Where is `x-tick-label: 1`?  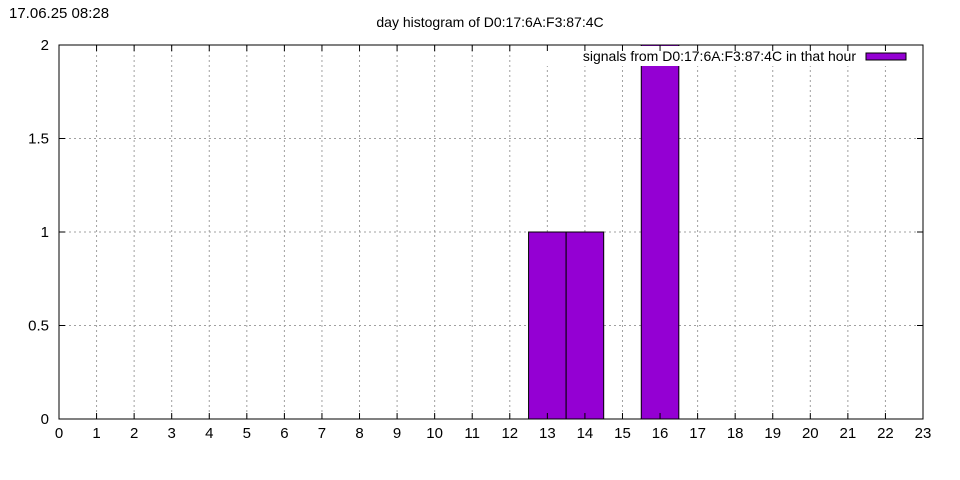
x-tick-label: 1 is located at coordinates (96, 433).